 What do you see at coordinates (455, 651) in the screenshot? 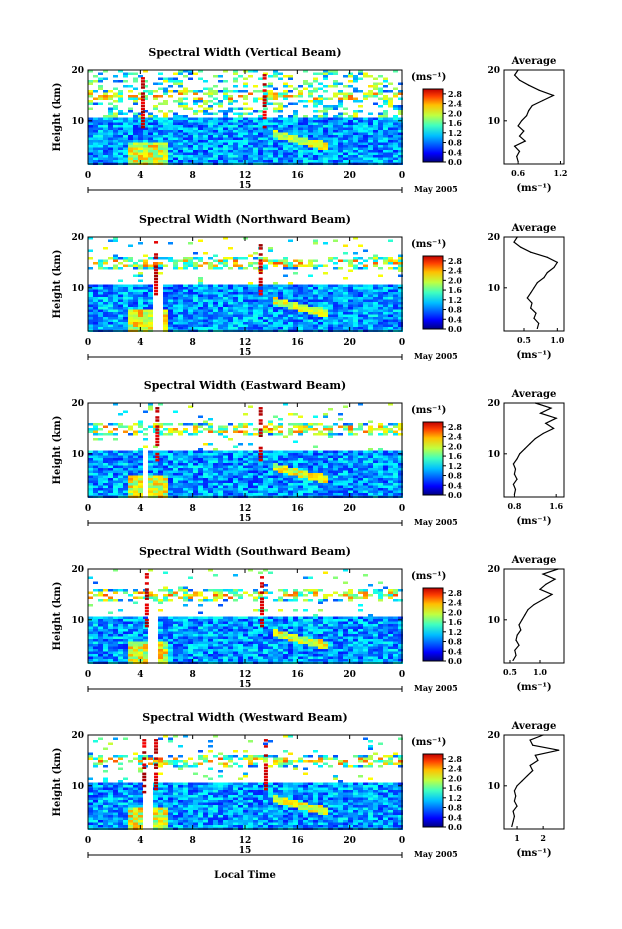
I see `colorbar-tick-label: 0.4` at bounding box center [455, 651].